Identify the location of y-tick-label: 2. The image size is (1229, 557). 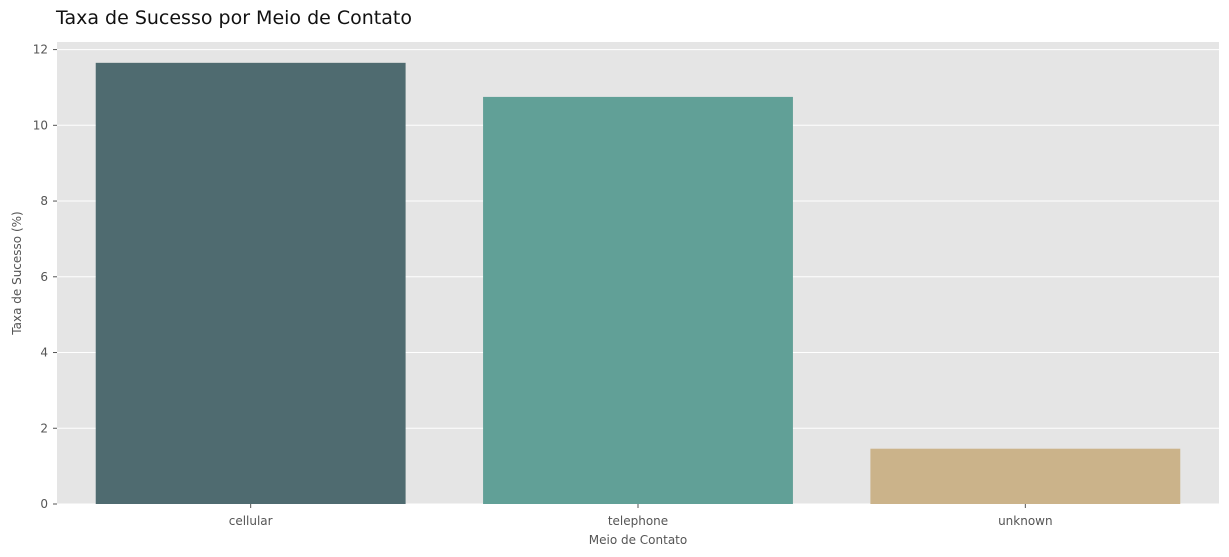
(44, 428).